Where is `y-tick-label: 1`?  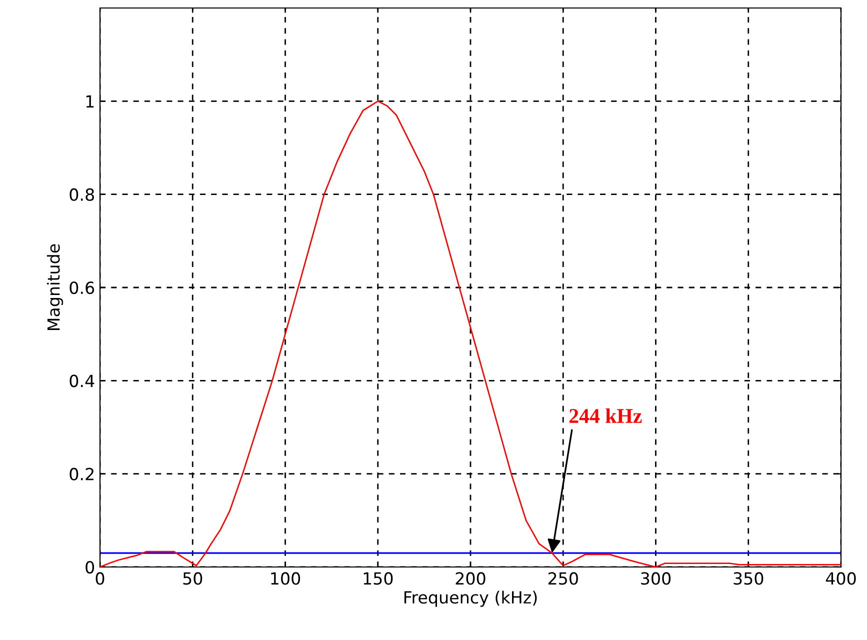 y-tick-label: 1 is located at coordinates (90, 101).